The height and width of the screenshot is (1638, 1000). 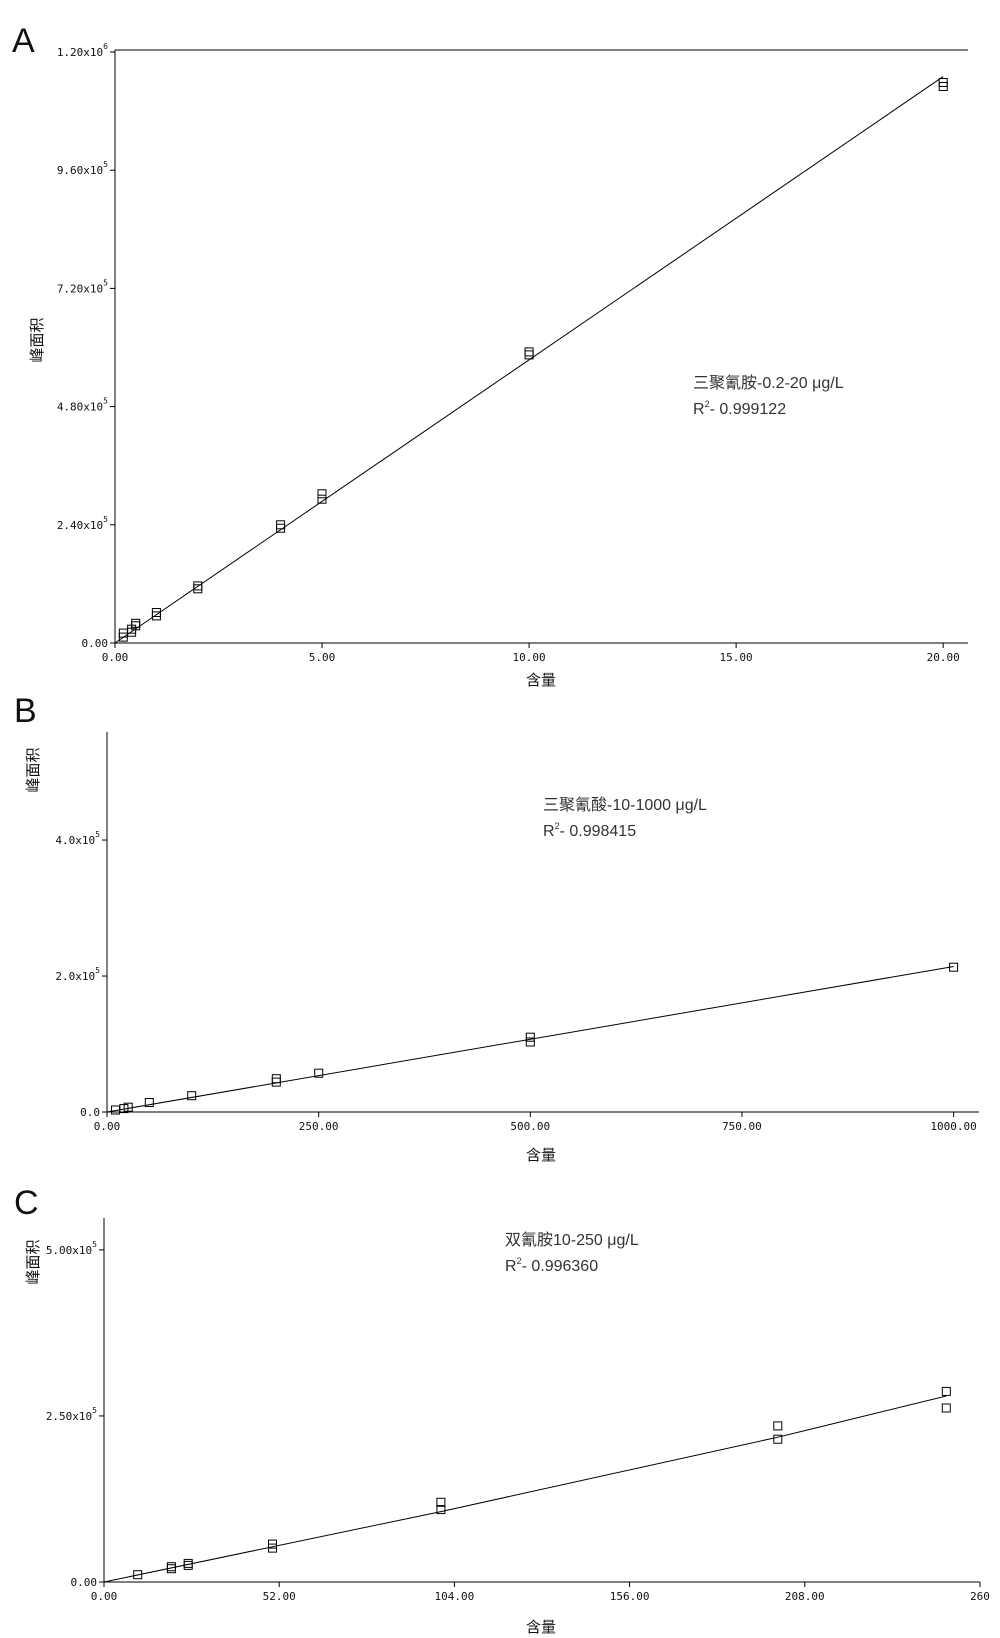 I want to click on x-tick-label: 500.00, so click(x=530, y=1126).